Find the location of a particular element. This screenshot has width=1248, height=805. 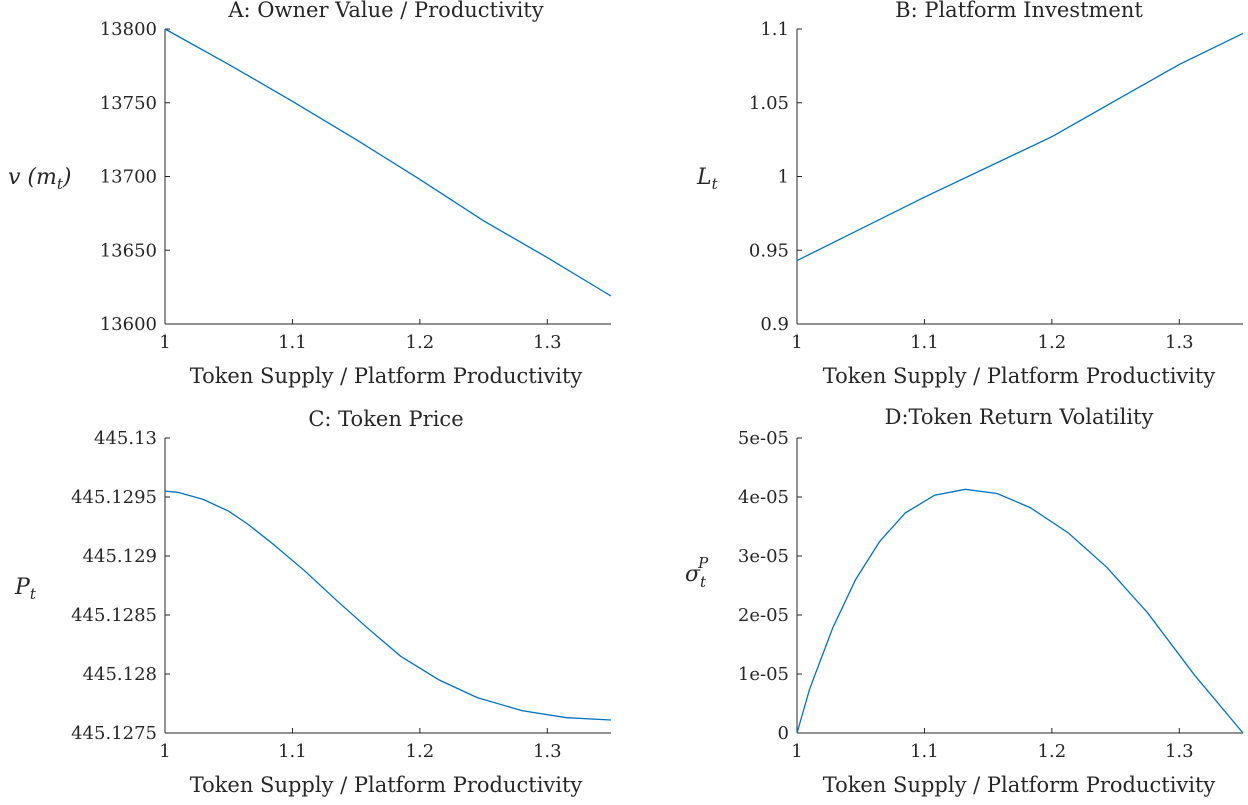

panel-d-x-tick-label: 1 is located at coordinates (796, 751).